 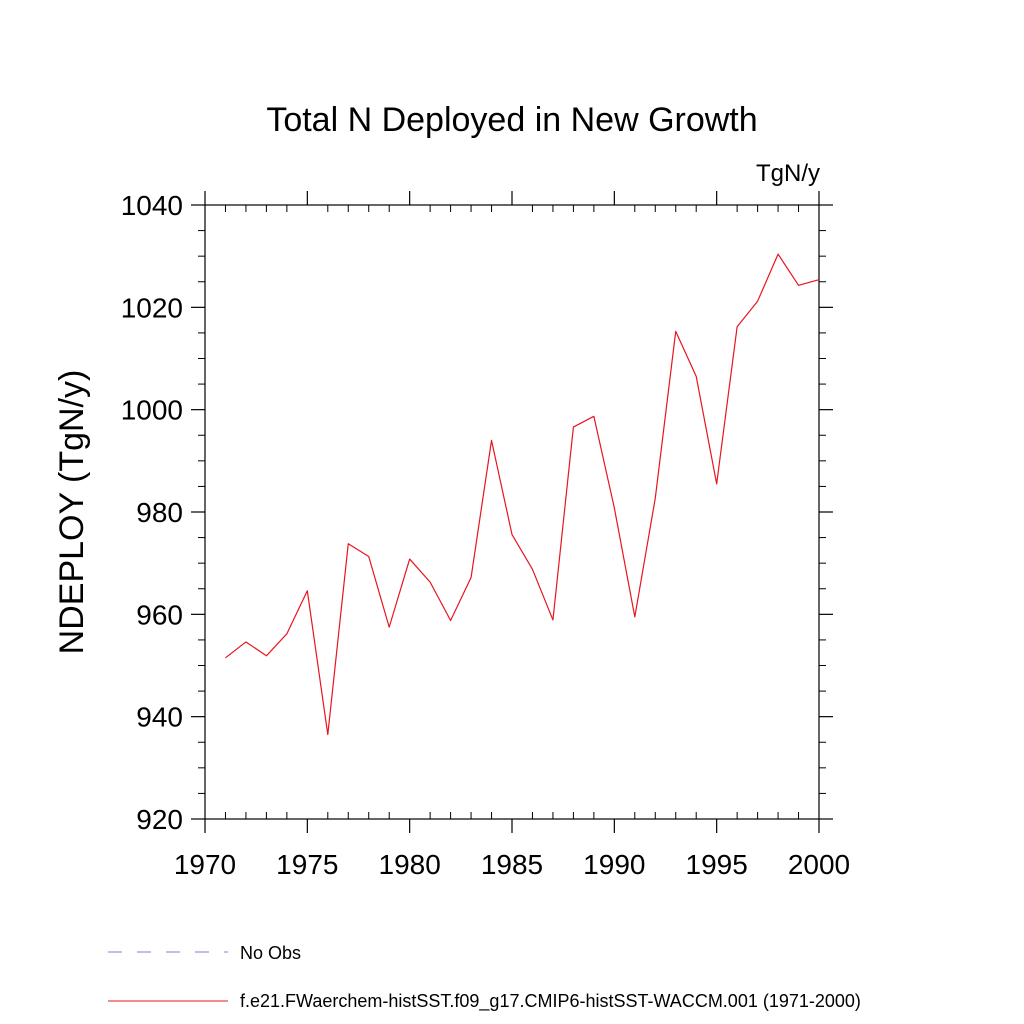 What do you see at coordinates (152, 205) in the screenshot?
I see `y-tick-label: 1040` at bounding box center [152, 205].